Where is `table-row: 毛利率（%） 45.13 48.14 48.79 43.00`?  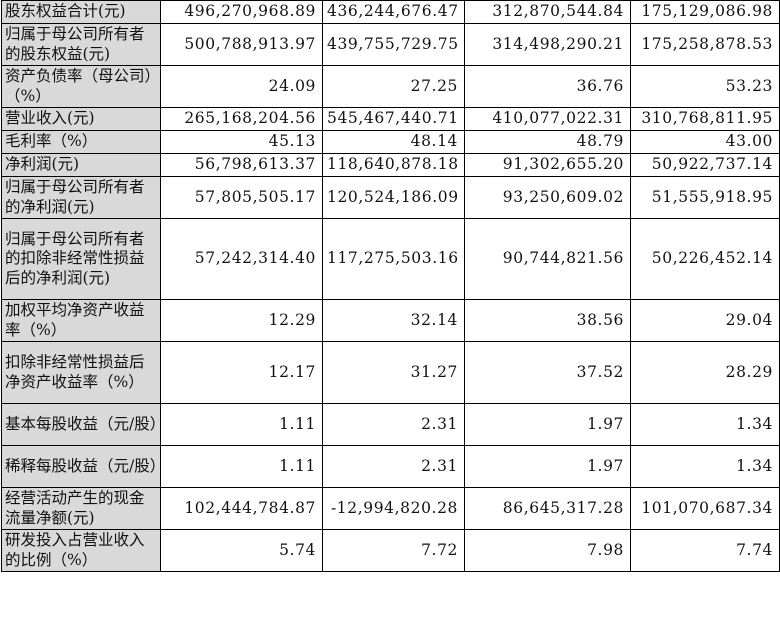
table-row: 毛利率（%） 45.13 48.14 48.79 43.00 is located at coordinates (390, 142).